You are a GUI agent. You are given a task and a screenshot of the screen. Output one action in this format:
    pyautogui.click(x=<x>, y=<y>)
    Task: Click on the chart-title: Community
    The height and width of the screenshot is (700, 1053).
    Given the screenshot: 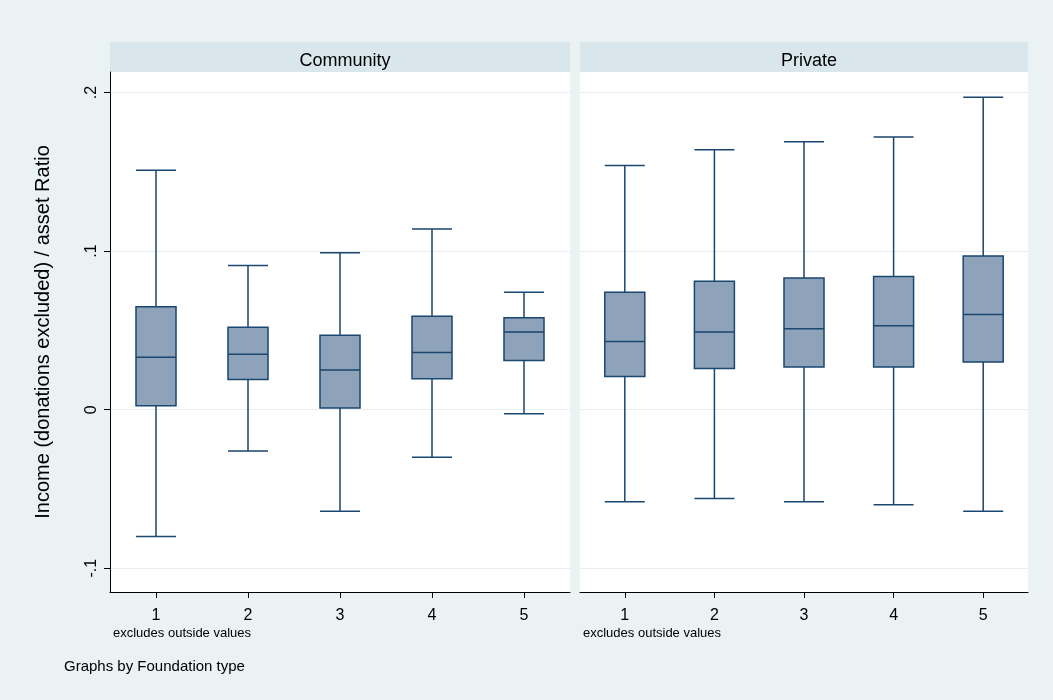 What is the action you would take?
    pyautogui.click(x=345, y=60)
    